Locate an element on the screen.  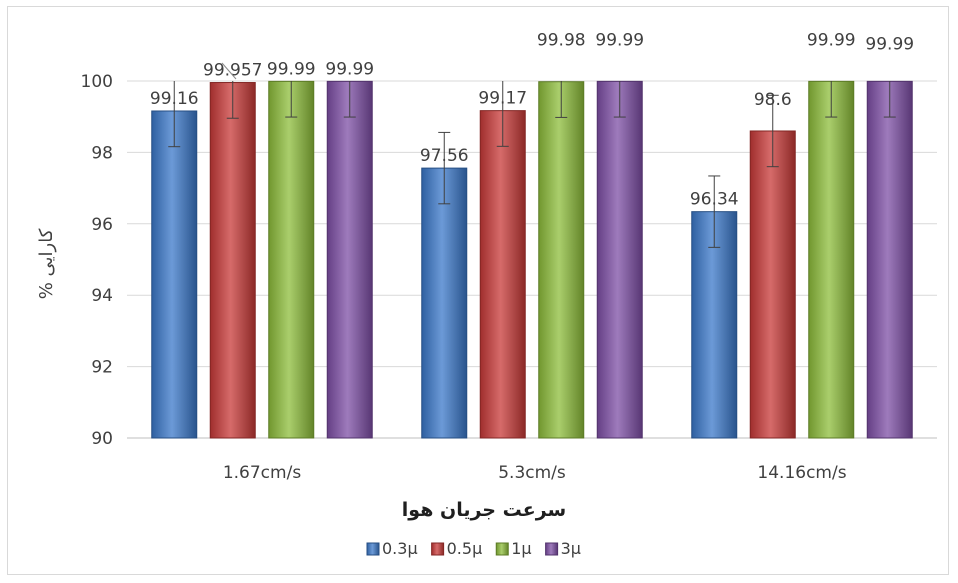
y-tick-label: 94 is located at coordinates (102, 296).